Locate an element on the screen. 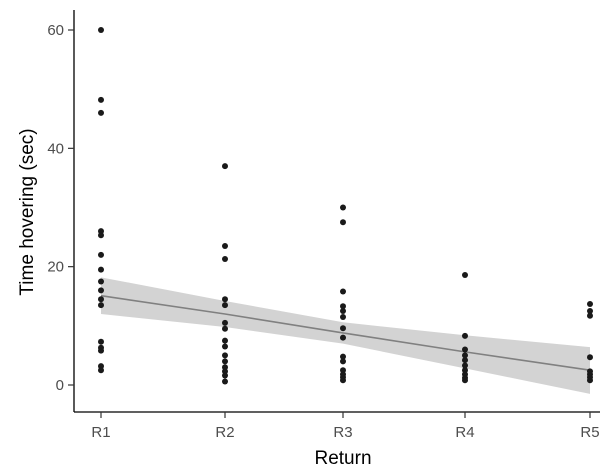  x-ticks: R1 R2 R3 R4 R5 is located at coordinates (345, 426).